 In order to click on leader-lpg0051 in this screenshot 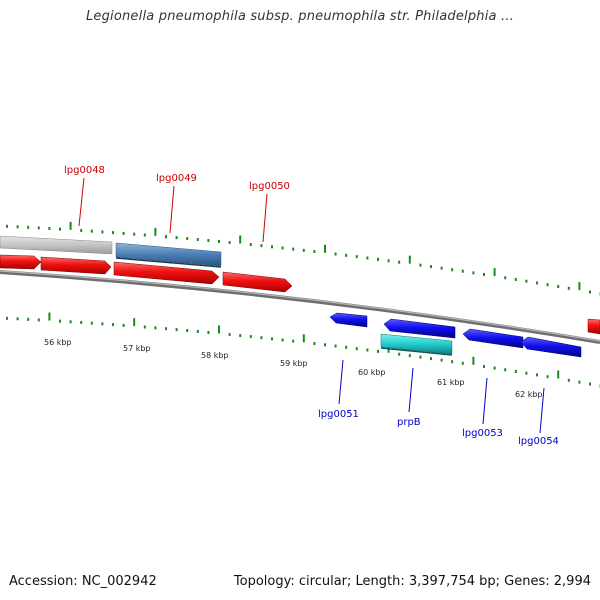, I will do `click(341, 382)`.